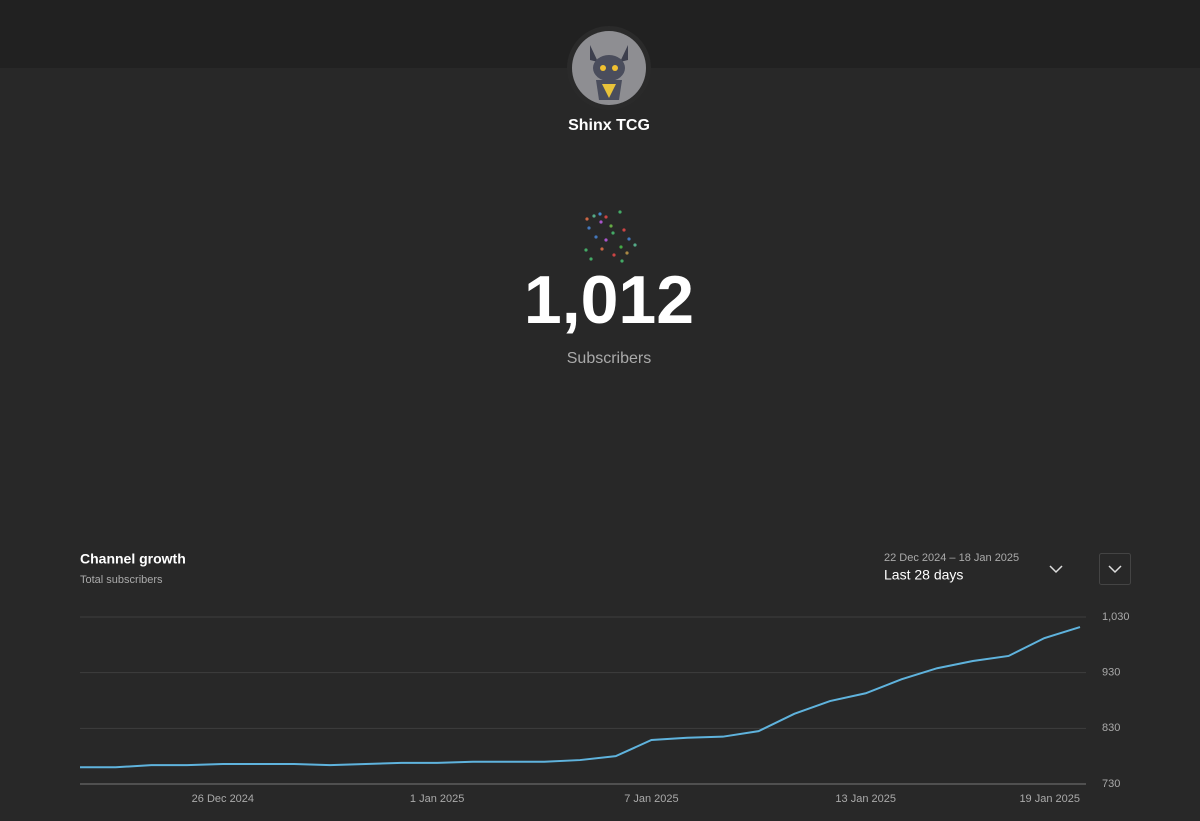 The height and width of the screenshot is (821, 1200). I want to click on x-tick-label: 26 Dec 2024, so click(223, 799).